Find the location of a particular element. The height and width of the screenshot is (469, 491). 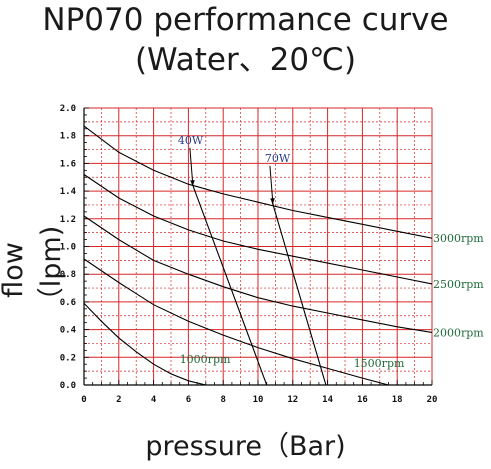

y-tick-label: 1.2 is located at coordinates (68, 220).